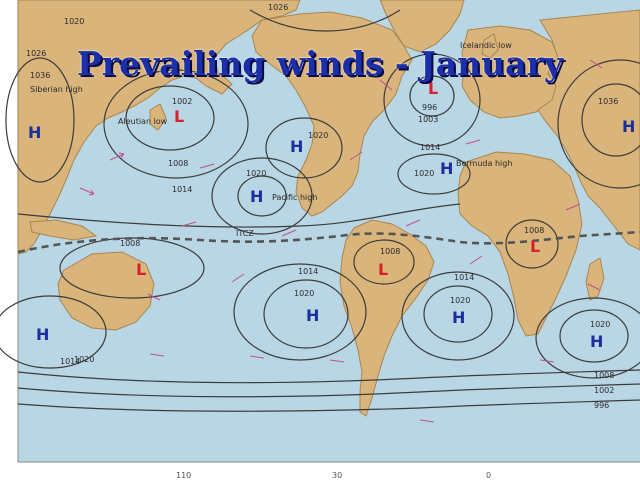 This screenshot has height=484, width=640. What do you see at coordinates (304, 148) in the screenshot?
I see `isobar-na-high` at bounding box center [304, 148].